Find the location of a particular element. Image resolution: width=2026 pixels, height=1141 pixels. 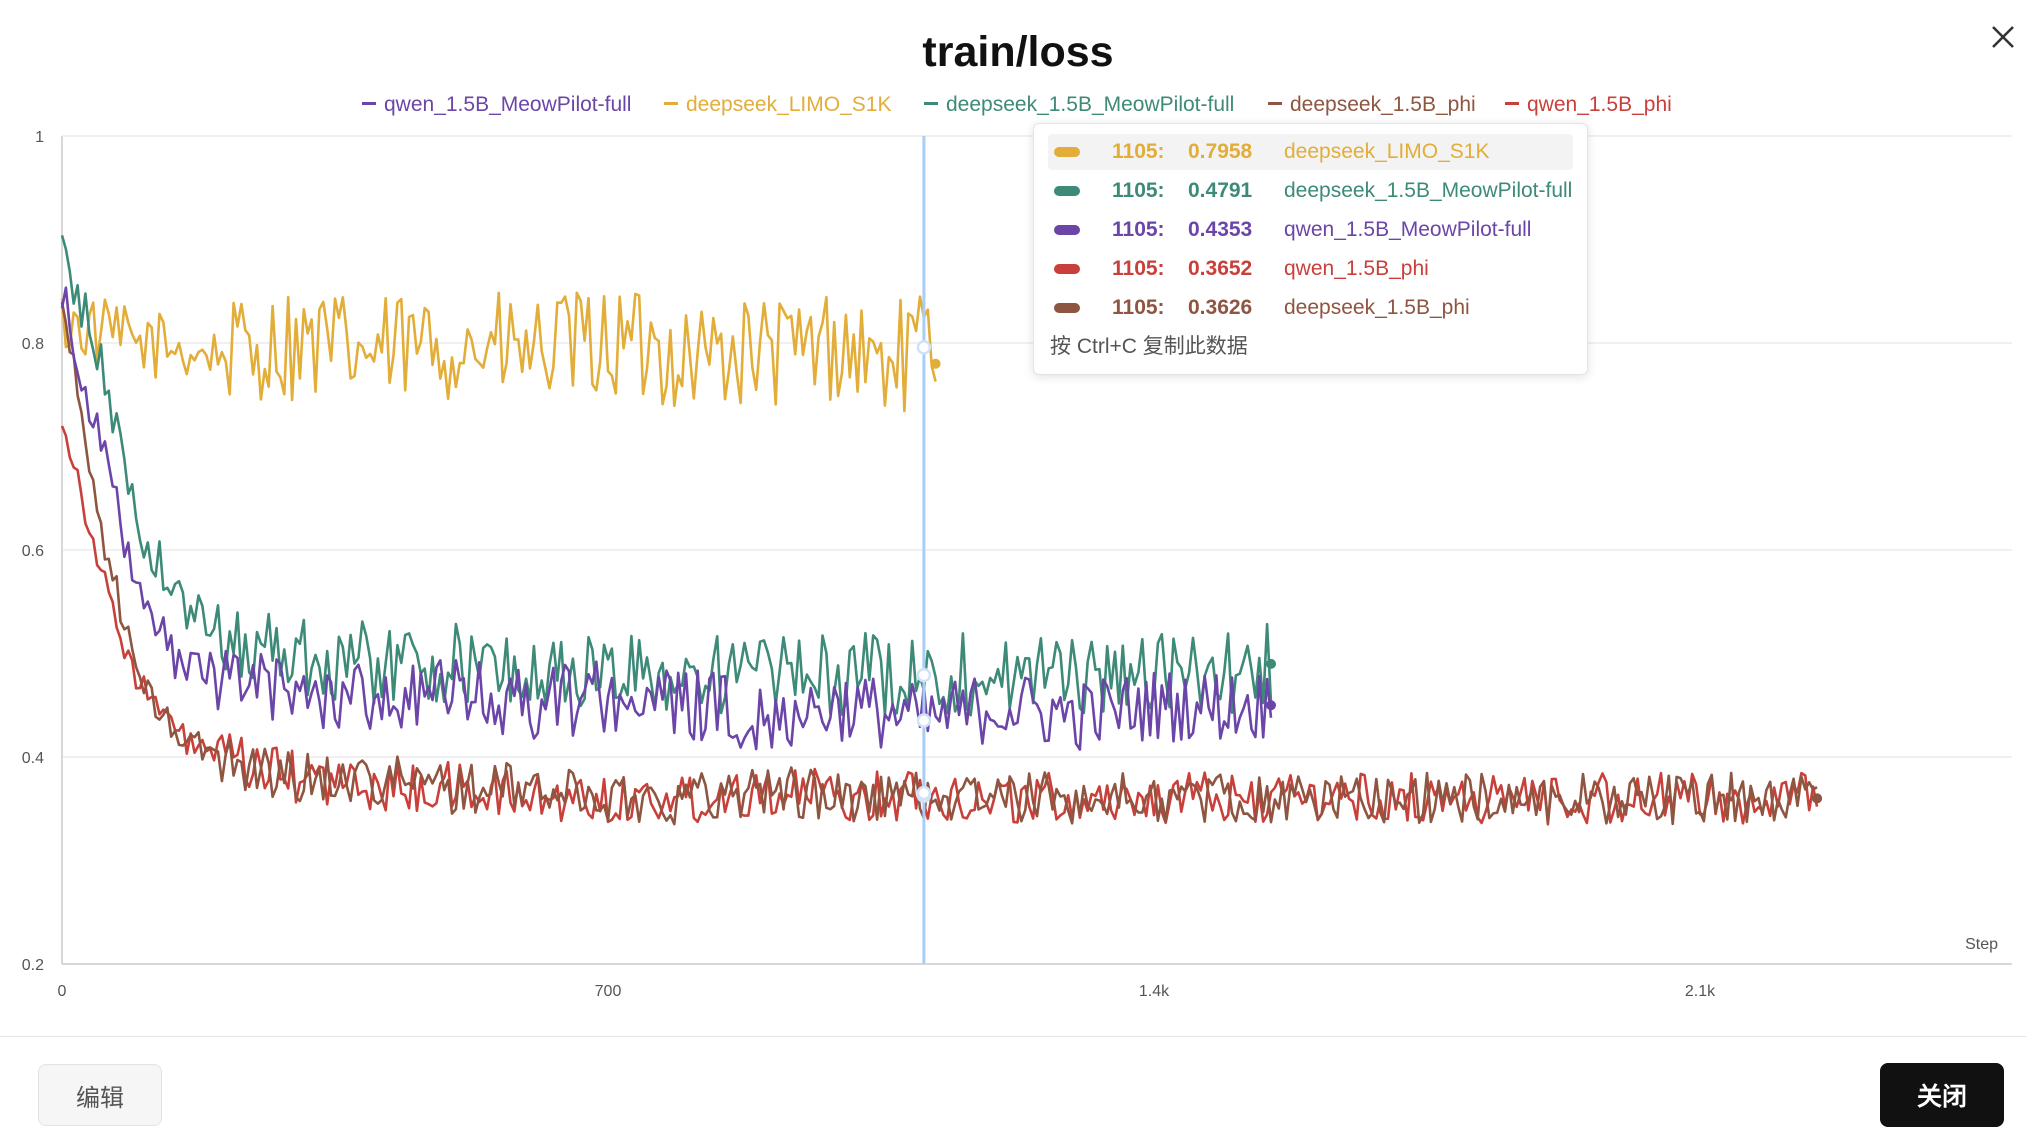

series-line-deepseek_LIMO_S1K is located at coordinates (498, 352).